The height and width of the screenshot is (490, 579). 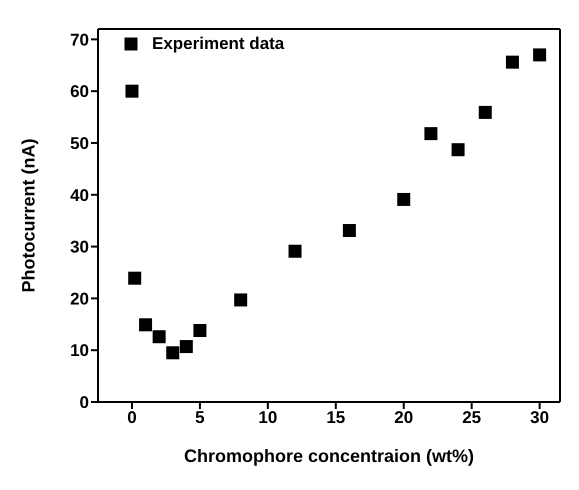 I want to click on y-tick-label: 10, so click(x=79, y=350).